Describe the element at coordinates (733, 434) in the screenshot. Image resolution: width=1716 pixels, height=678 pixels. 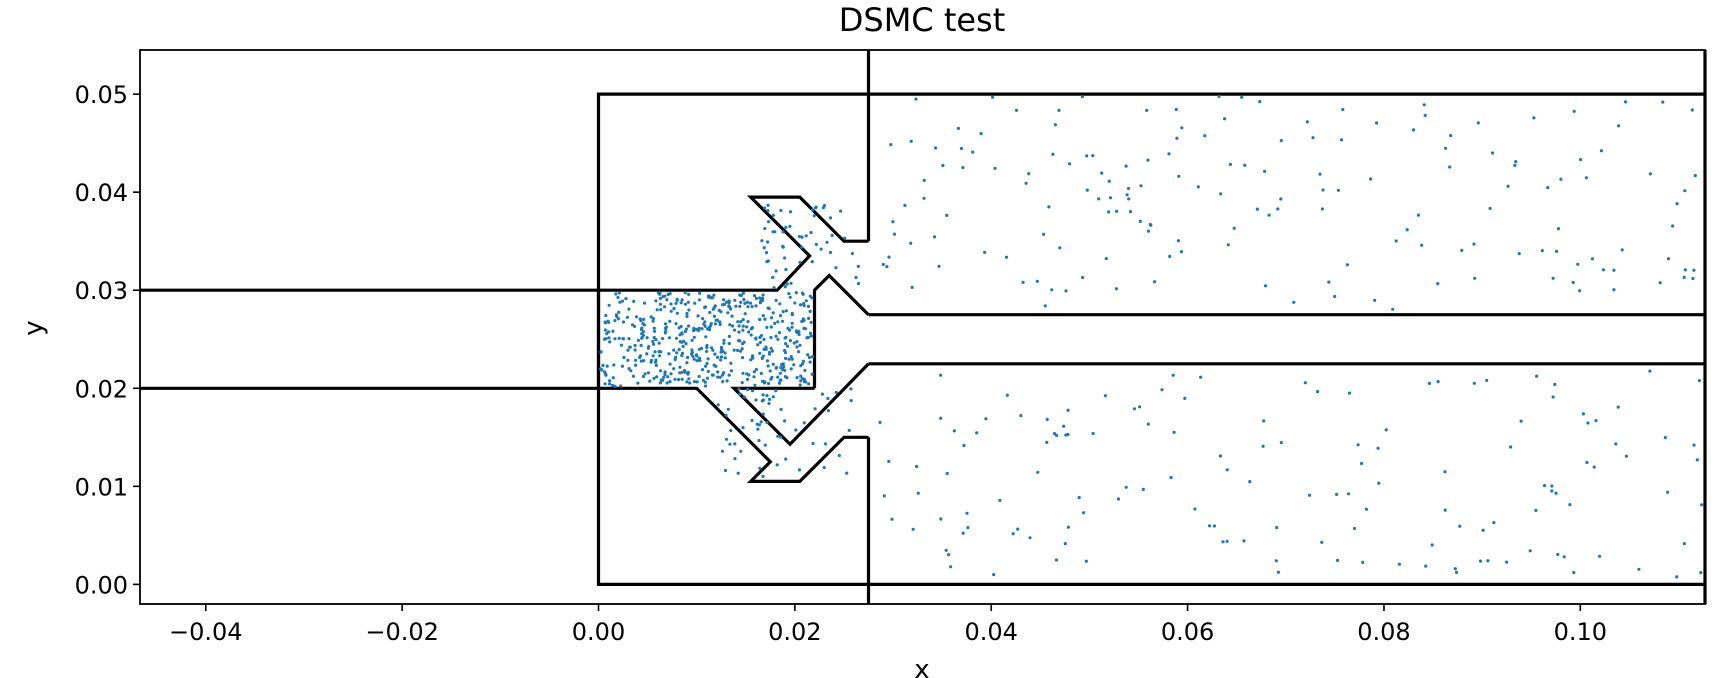
I see `wall-lower-nozzle-wall` at that location.